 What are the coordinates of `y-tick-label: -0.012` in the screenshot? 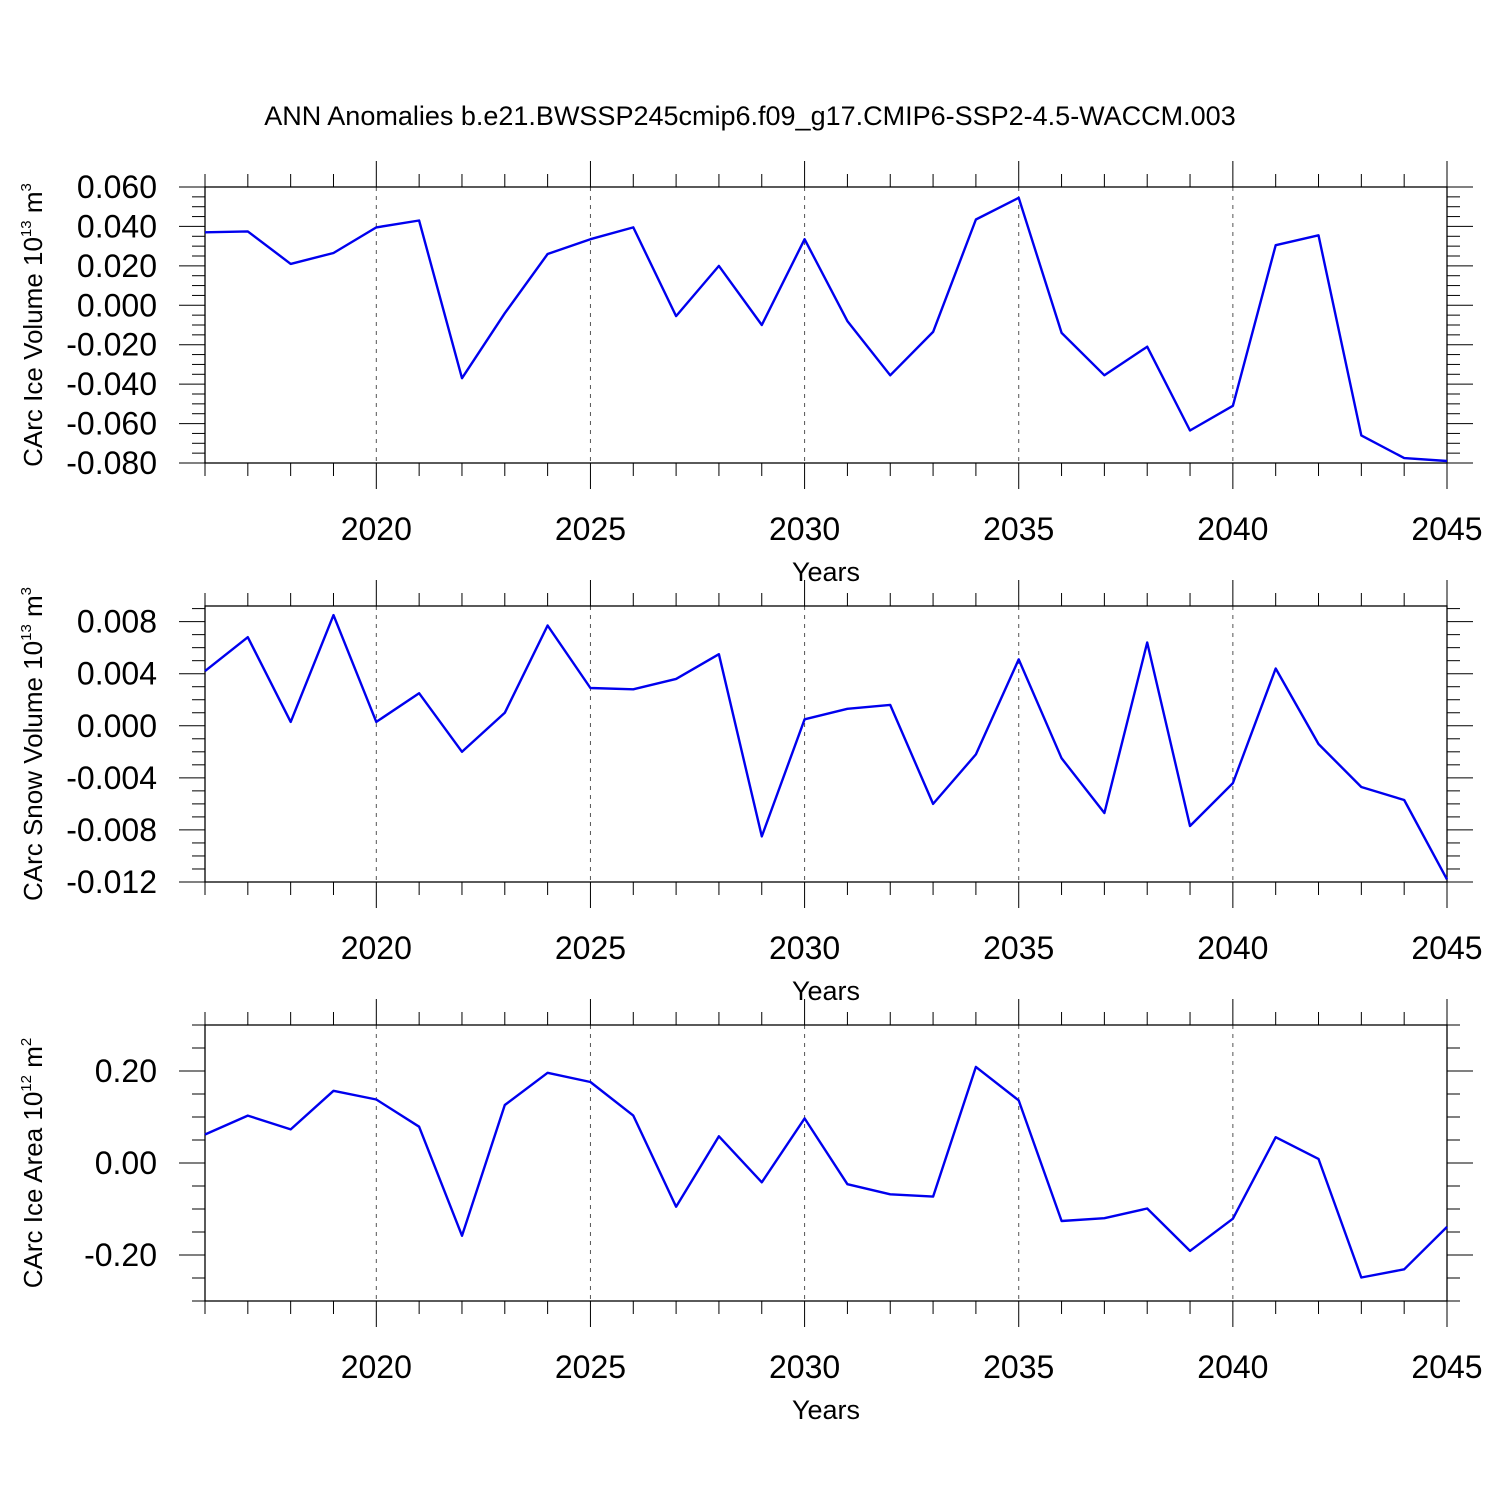 It's located at (111, 882).